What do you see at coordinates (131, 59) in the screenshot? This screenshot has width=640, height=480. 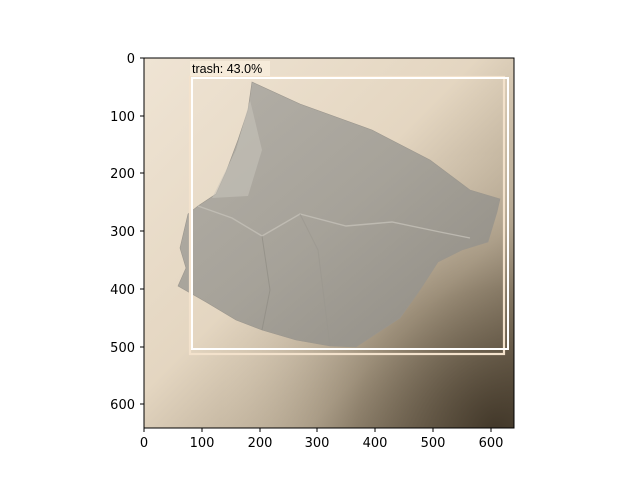 I see `y-tick-label: 0` at bounding box center [131, 59].